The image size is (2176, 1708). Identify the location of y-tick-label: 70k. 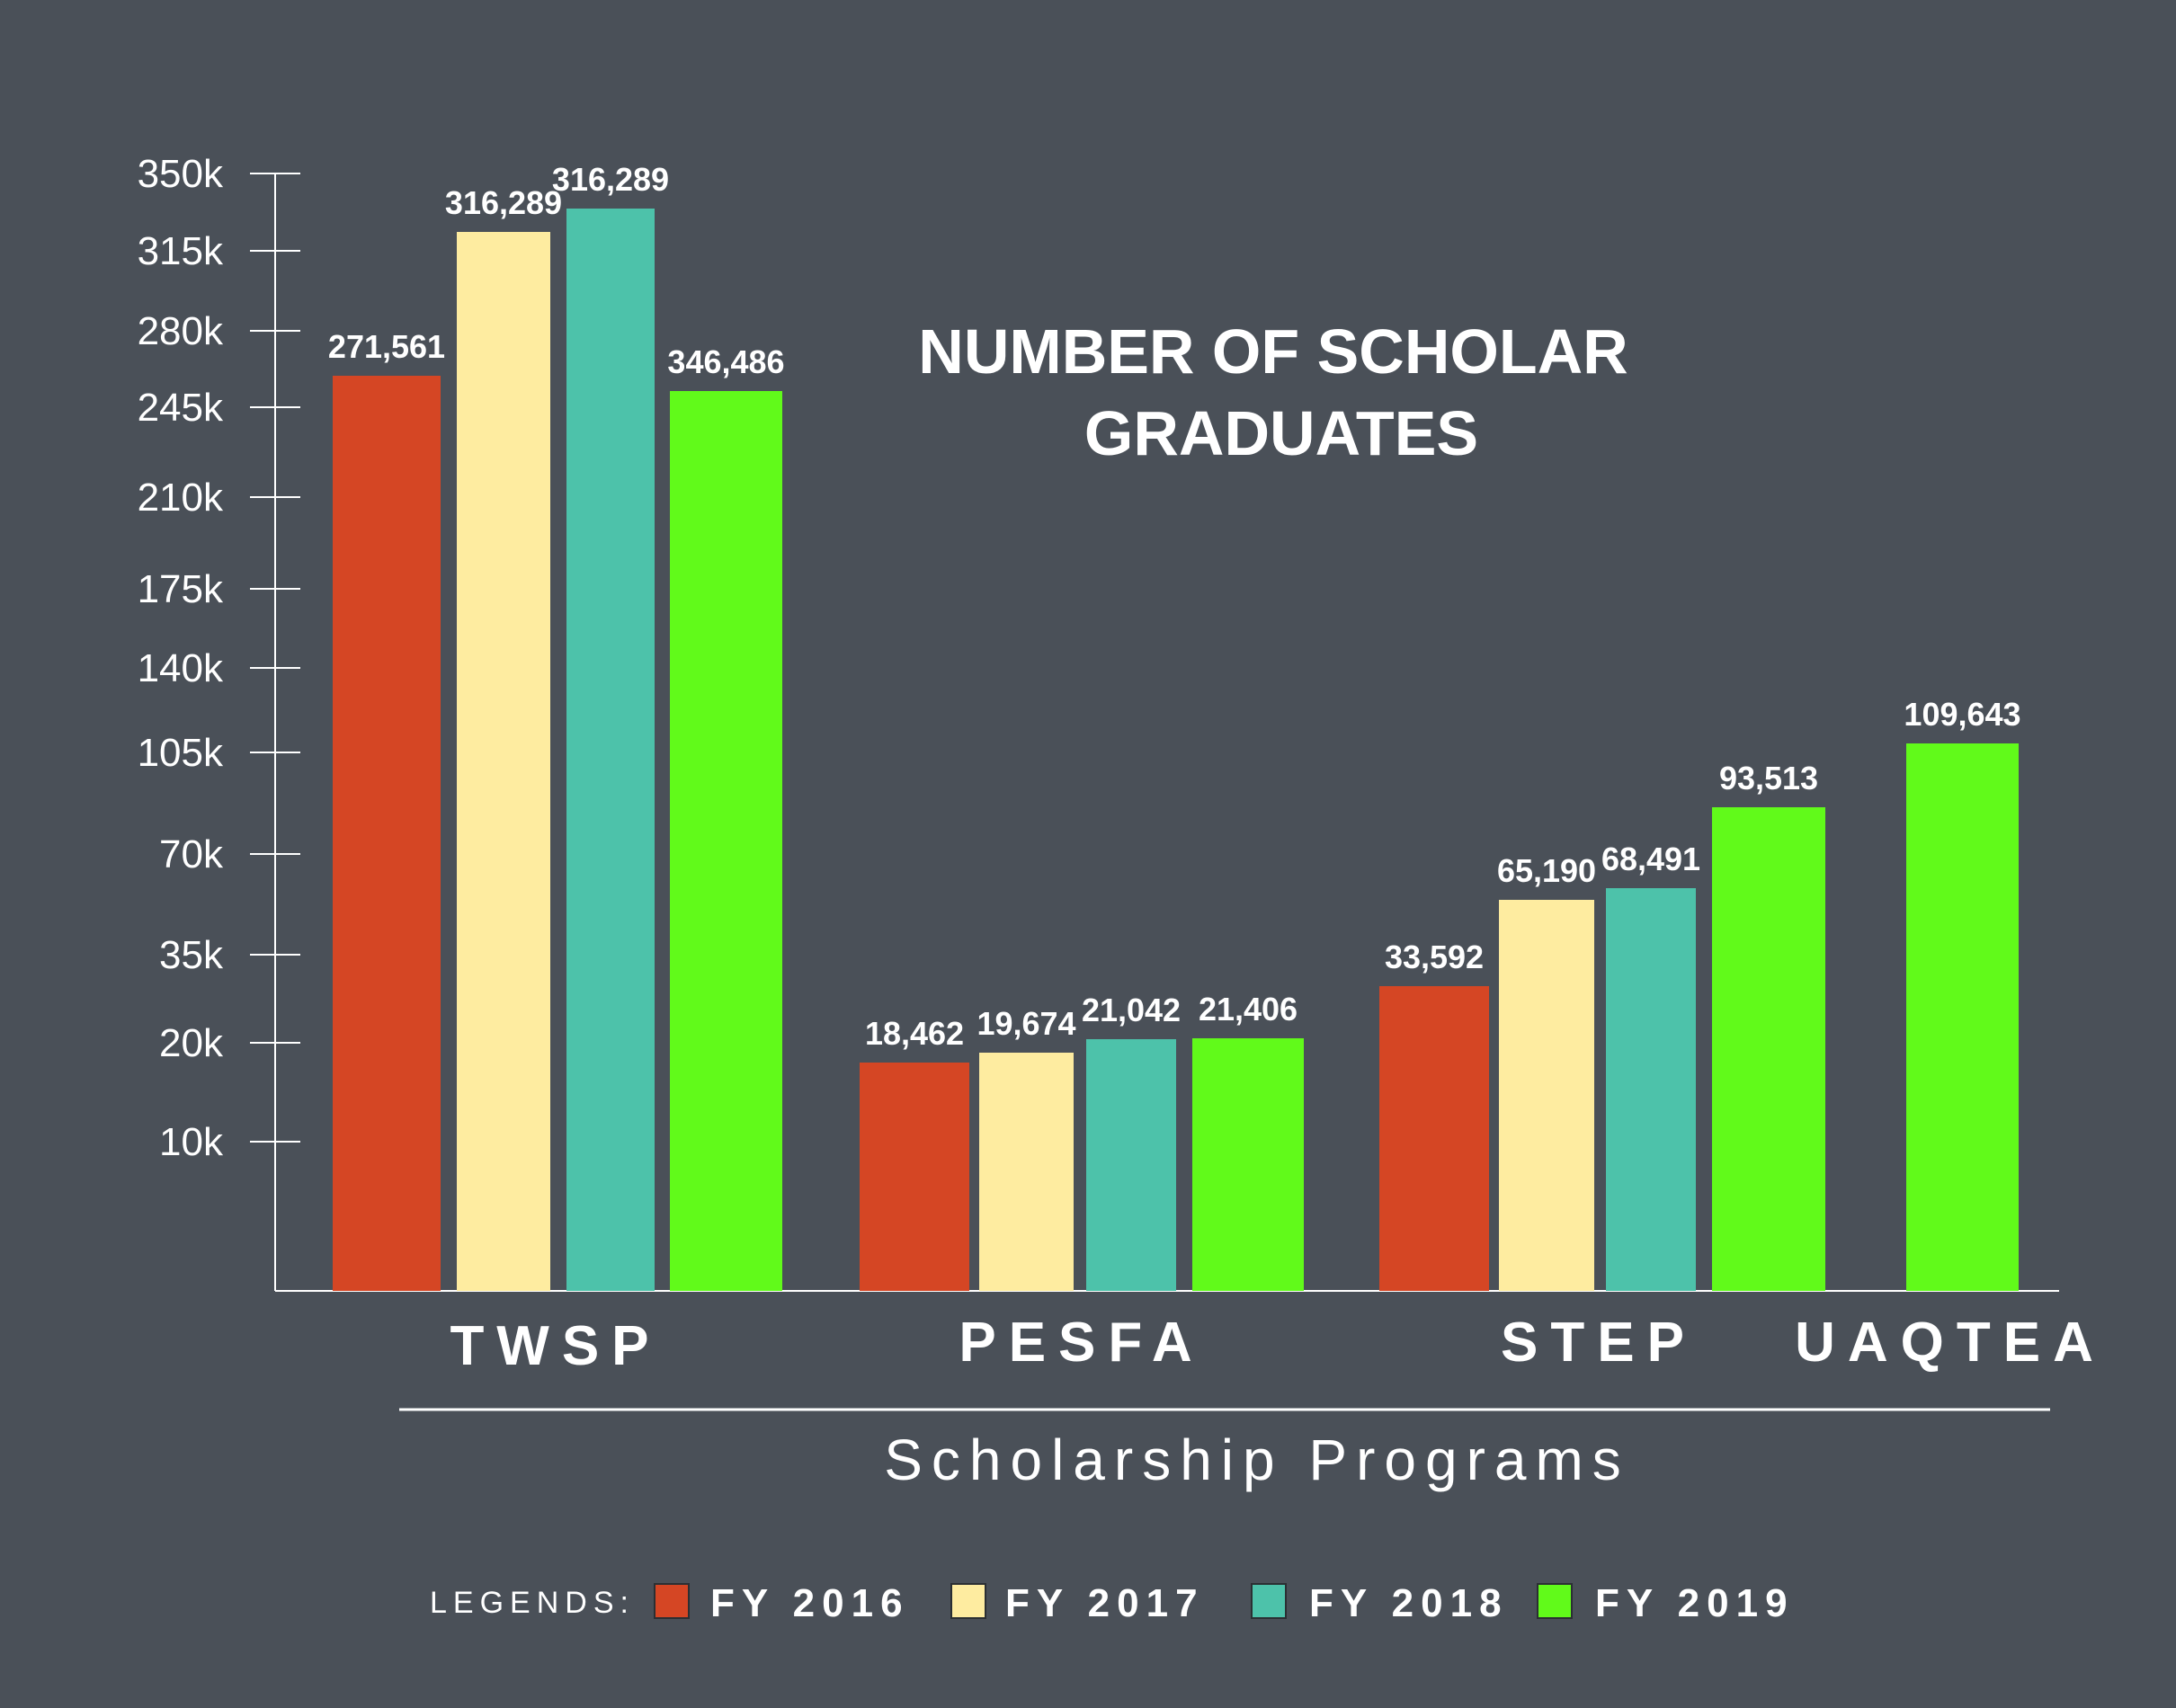
(191, 854).